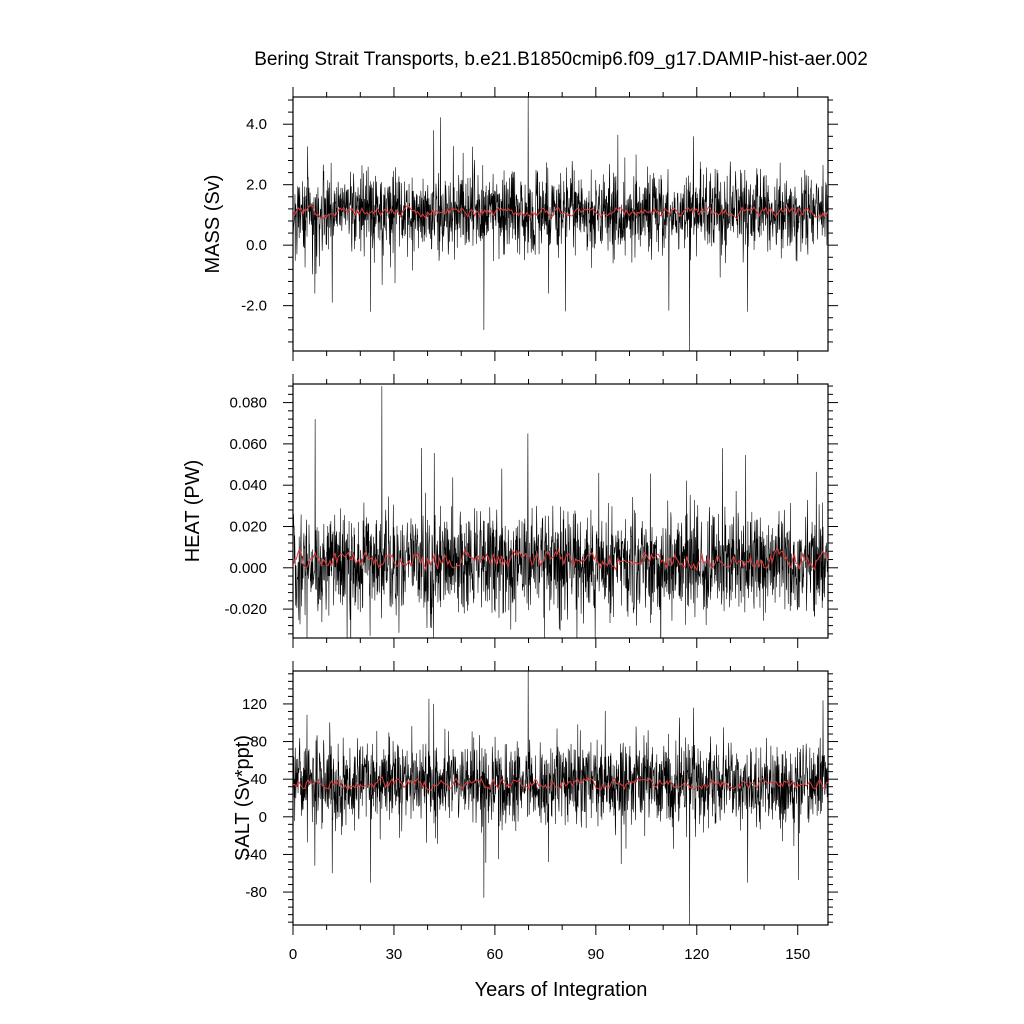 This screenshot has height=1024, width=1024. What do you see at coordinates (248, 444) in the screenshot?
I see `panel-heat-ytick-label: 0.060` at bounding box center [248, 444].